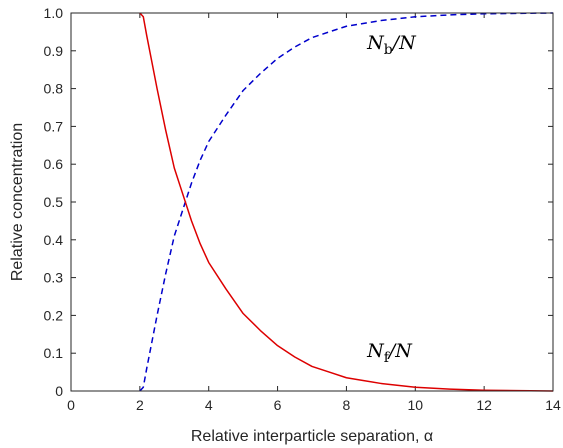 This screenshot has height=448, width=563. I want to click on y-tick-label: 0.3, so click(54, 278).